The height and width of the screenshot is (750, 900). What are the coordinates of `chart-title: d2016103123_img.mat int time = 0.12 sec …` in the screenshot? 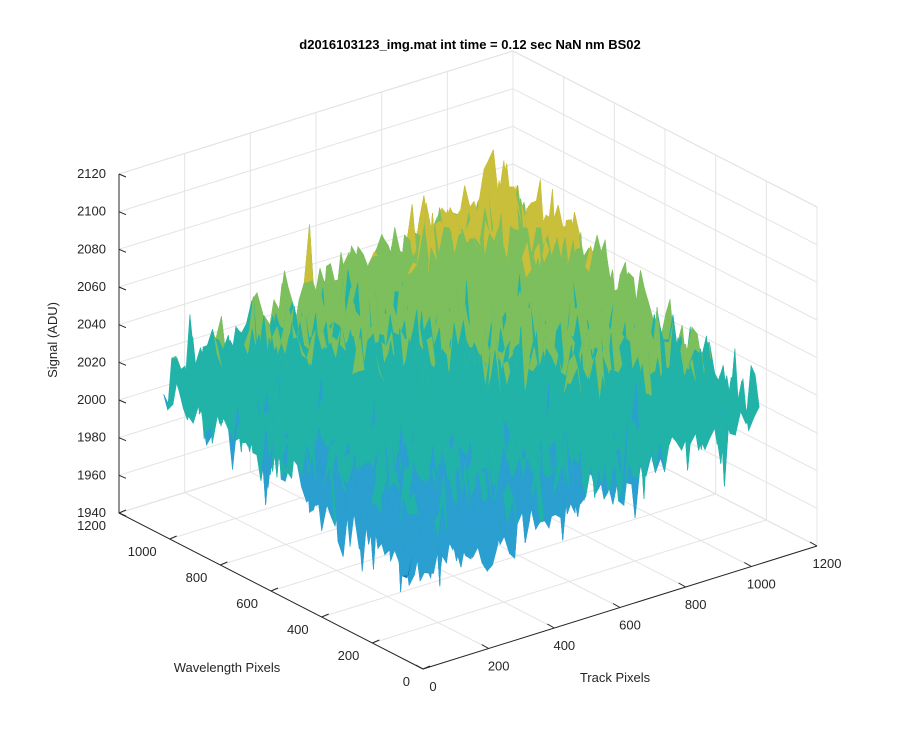 It's located at (469, 44).